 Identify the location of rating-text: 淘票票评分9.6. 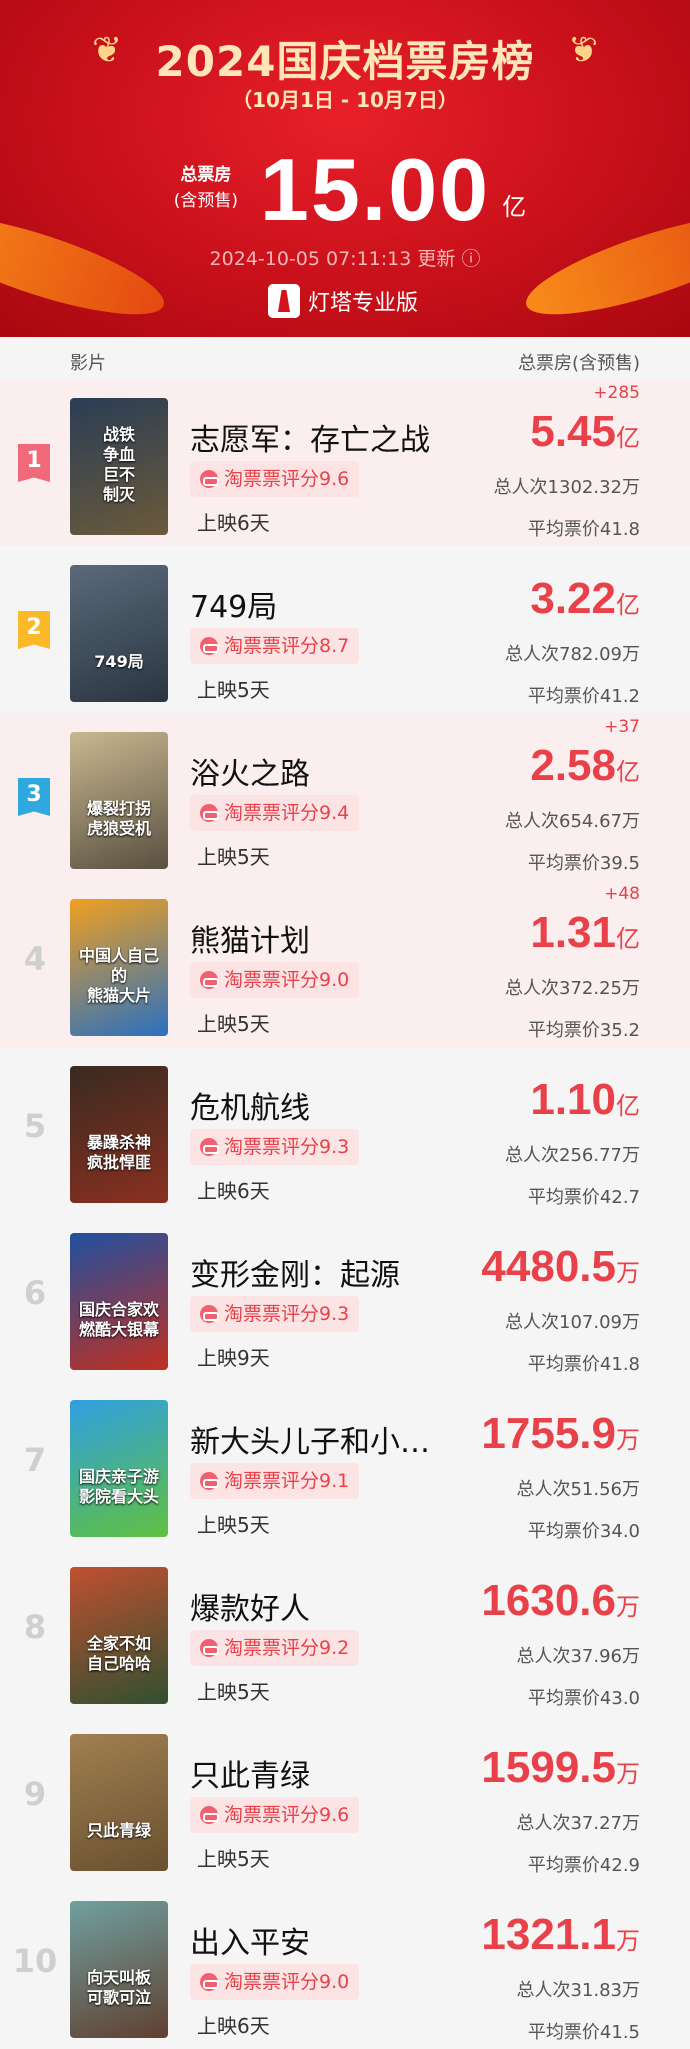
(287, 1815).